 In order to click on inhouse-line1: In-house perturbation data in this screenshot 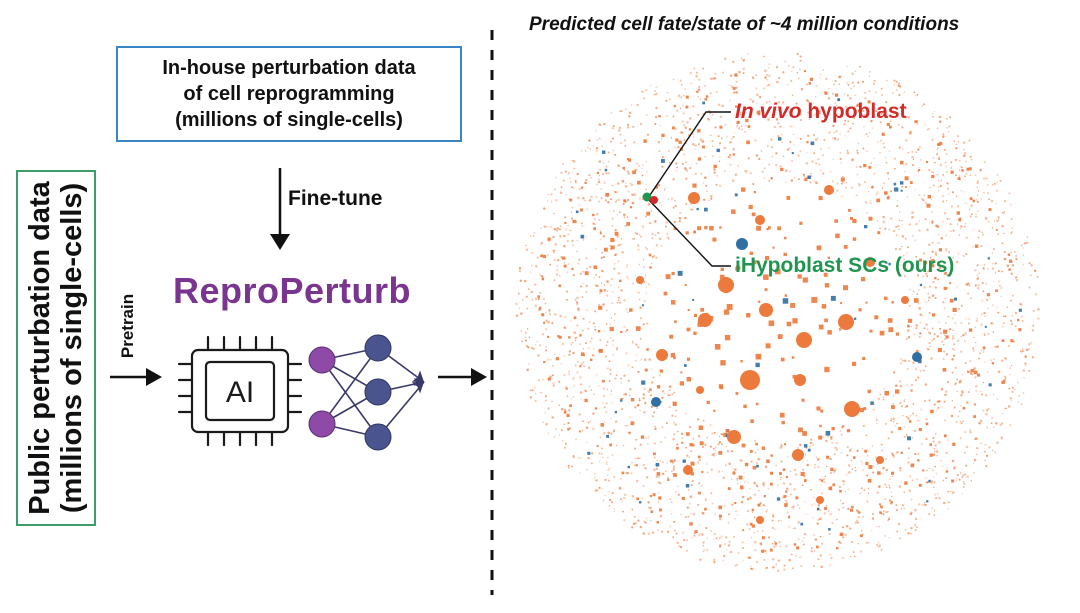, I will do `click(289, 68)`.